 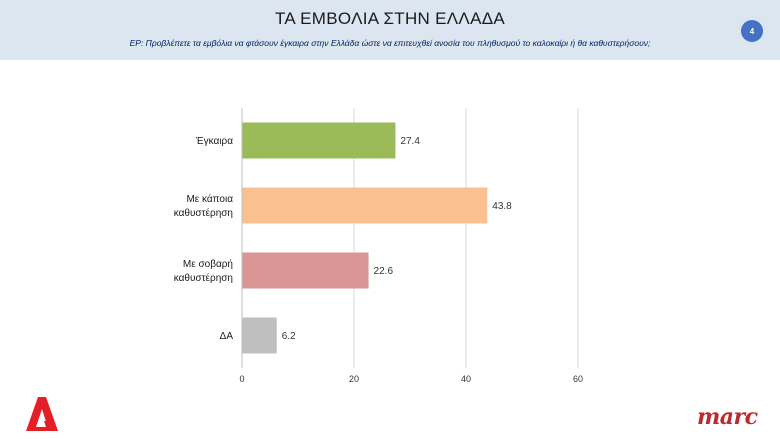 I want to click on x-tick-label: 20, so click(x=354, y=379).